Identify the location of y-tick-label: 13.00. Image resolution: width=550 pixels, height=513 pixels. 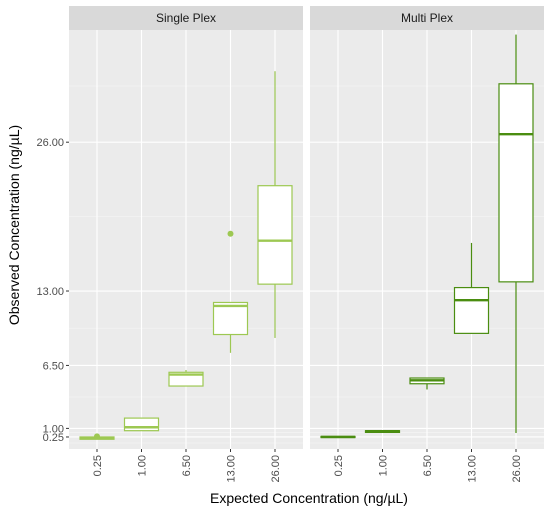
(50, 292).